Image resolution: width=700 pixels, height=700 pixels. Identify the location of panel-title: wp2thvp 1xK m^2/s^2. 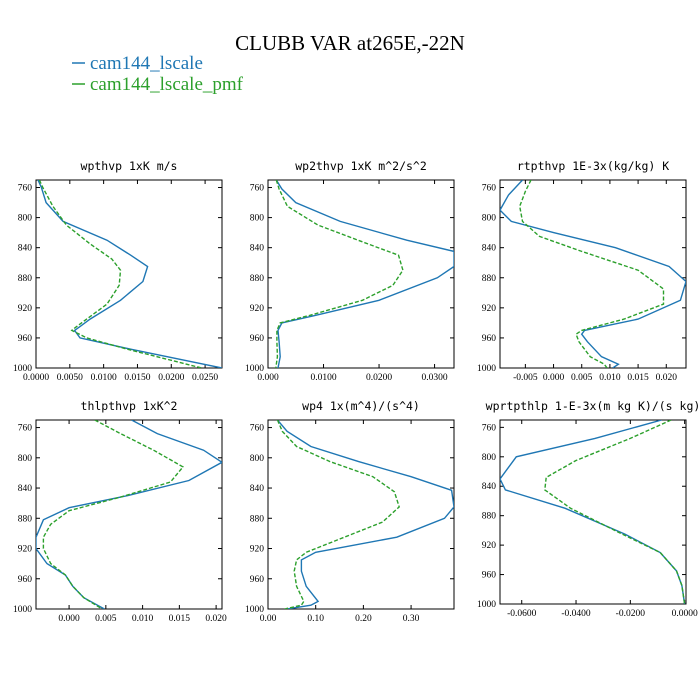
(361, 166).